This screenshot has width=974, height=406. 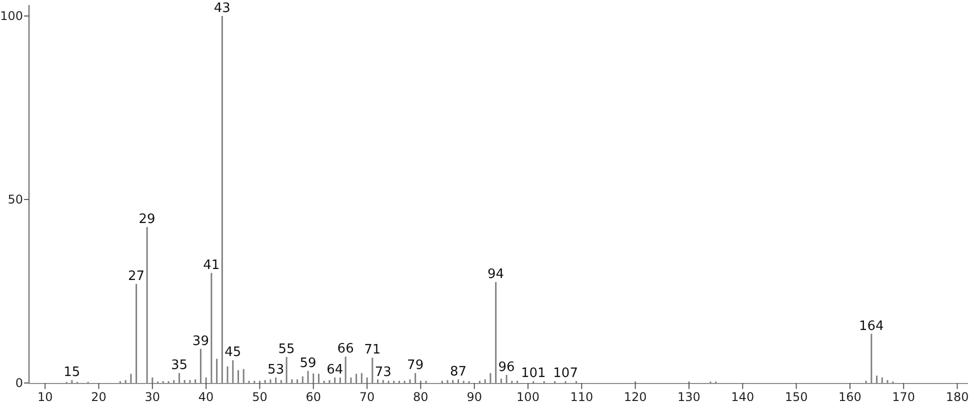 What do you see at coordinates (308, 363) in the screenshot?
I see `annotation: 59` at bounding box center [308, 363].